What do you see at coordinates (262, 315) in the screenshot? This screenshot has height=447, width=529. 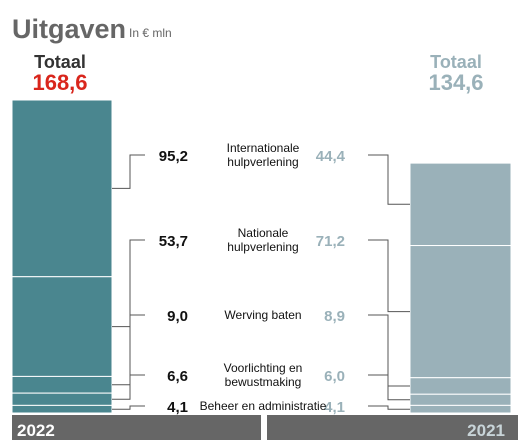 I see `category-label-3-line-1: Werving baten` at bounding box center [262, 315].